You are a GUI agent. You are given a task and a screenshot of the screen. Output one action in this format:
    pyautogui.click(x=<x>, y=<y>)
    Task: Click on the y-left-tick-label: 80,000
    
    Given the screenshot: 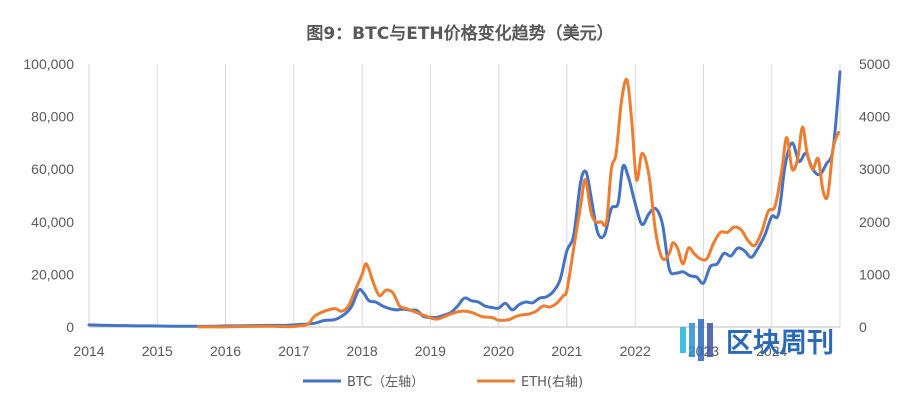 What is the action you would take?
    pyautogui.click(x=52, y=117)
    